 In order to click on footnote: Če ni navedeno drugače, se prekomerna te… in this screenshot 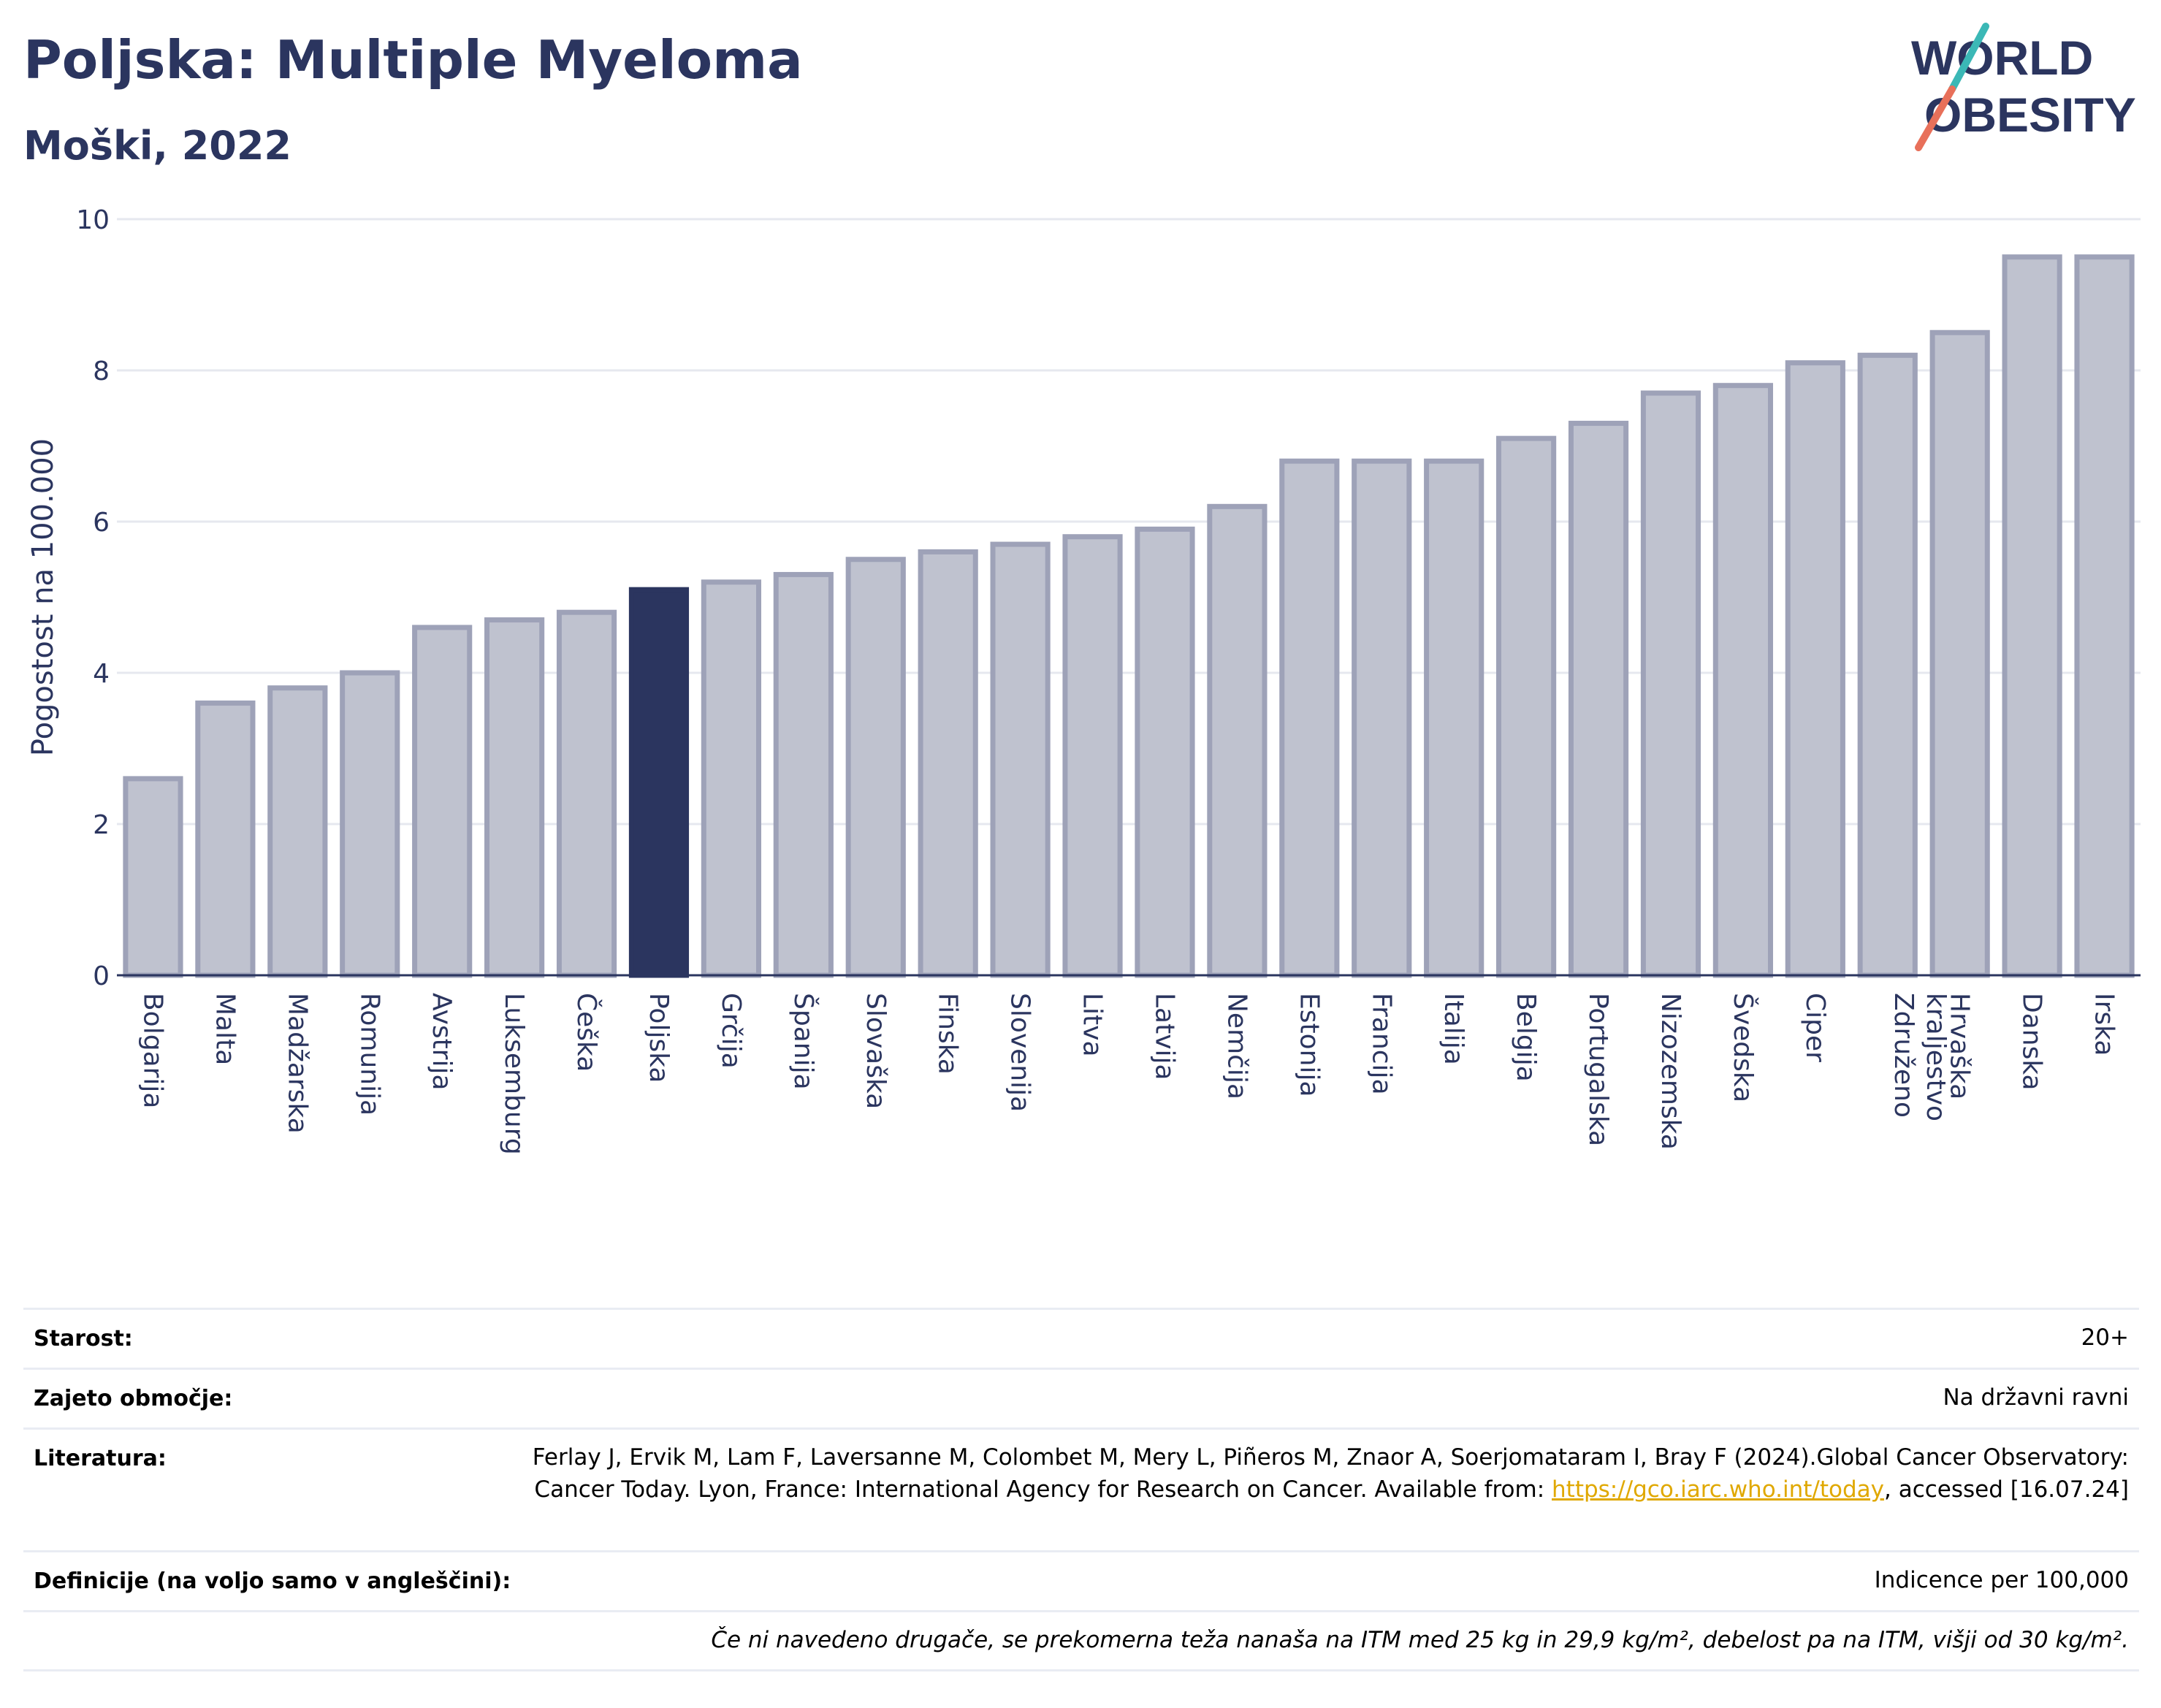, I will do `click(1420, 1640)`.